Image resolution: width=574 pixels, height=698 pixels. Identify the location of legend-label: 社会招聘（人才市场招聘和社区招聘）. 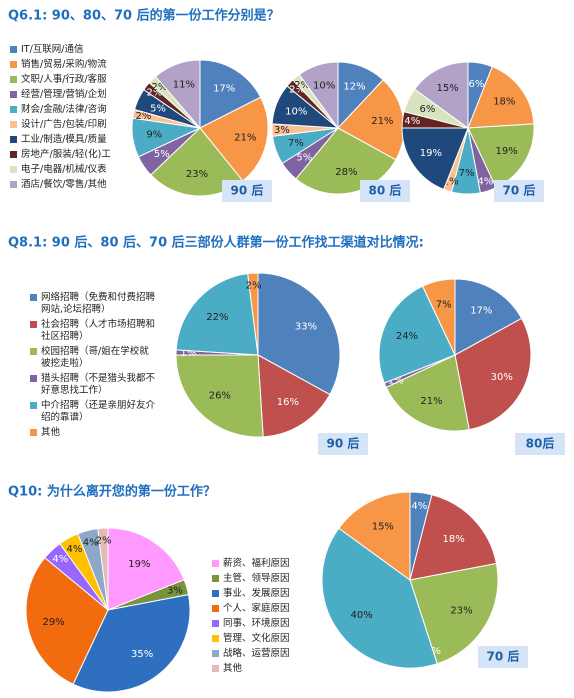
(98, 330).